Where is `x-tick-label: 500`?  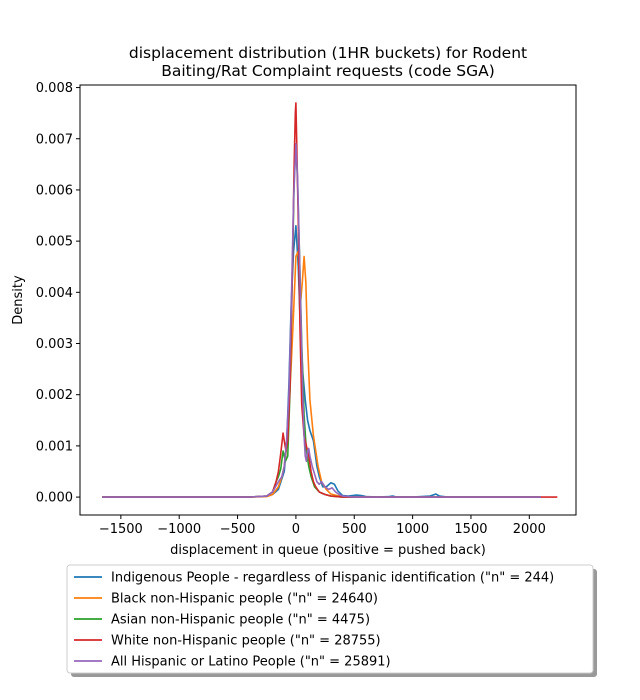 x-tick-label: 500 is located at coordinates (354, 529).